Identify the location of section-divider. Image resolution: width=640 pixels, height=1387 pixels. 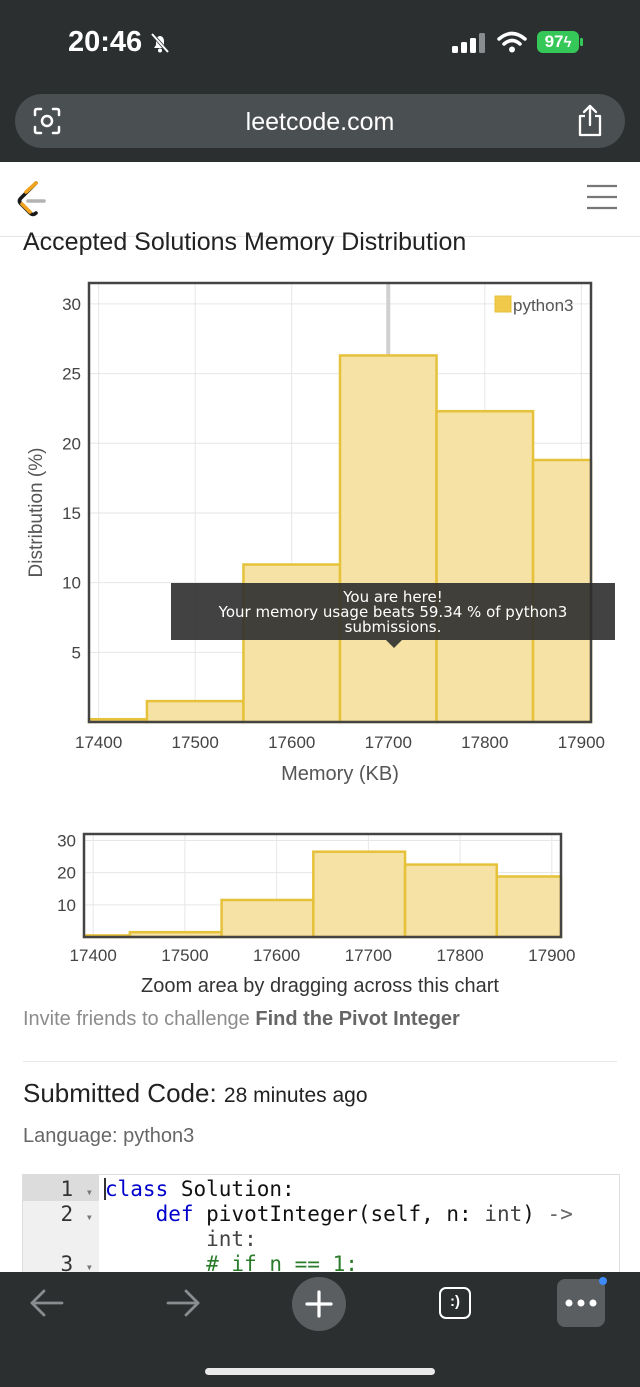
(320, 1061).